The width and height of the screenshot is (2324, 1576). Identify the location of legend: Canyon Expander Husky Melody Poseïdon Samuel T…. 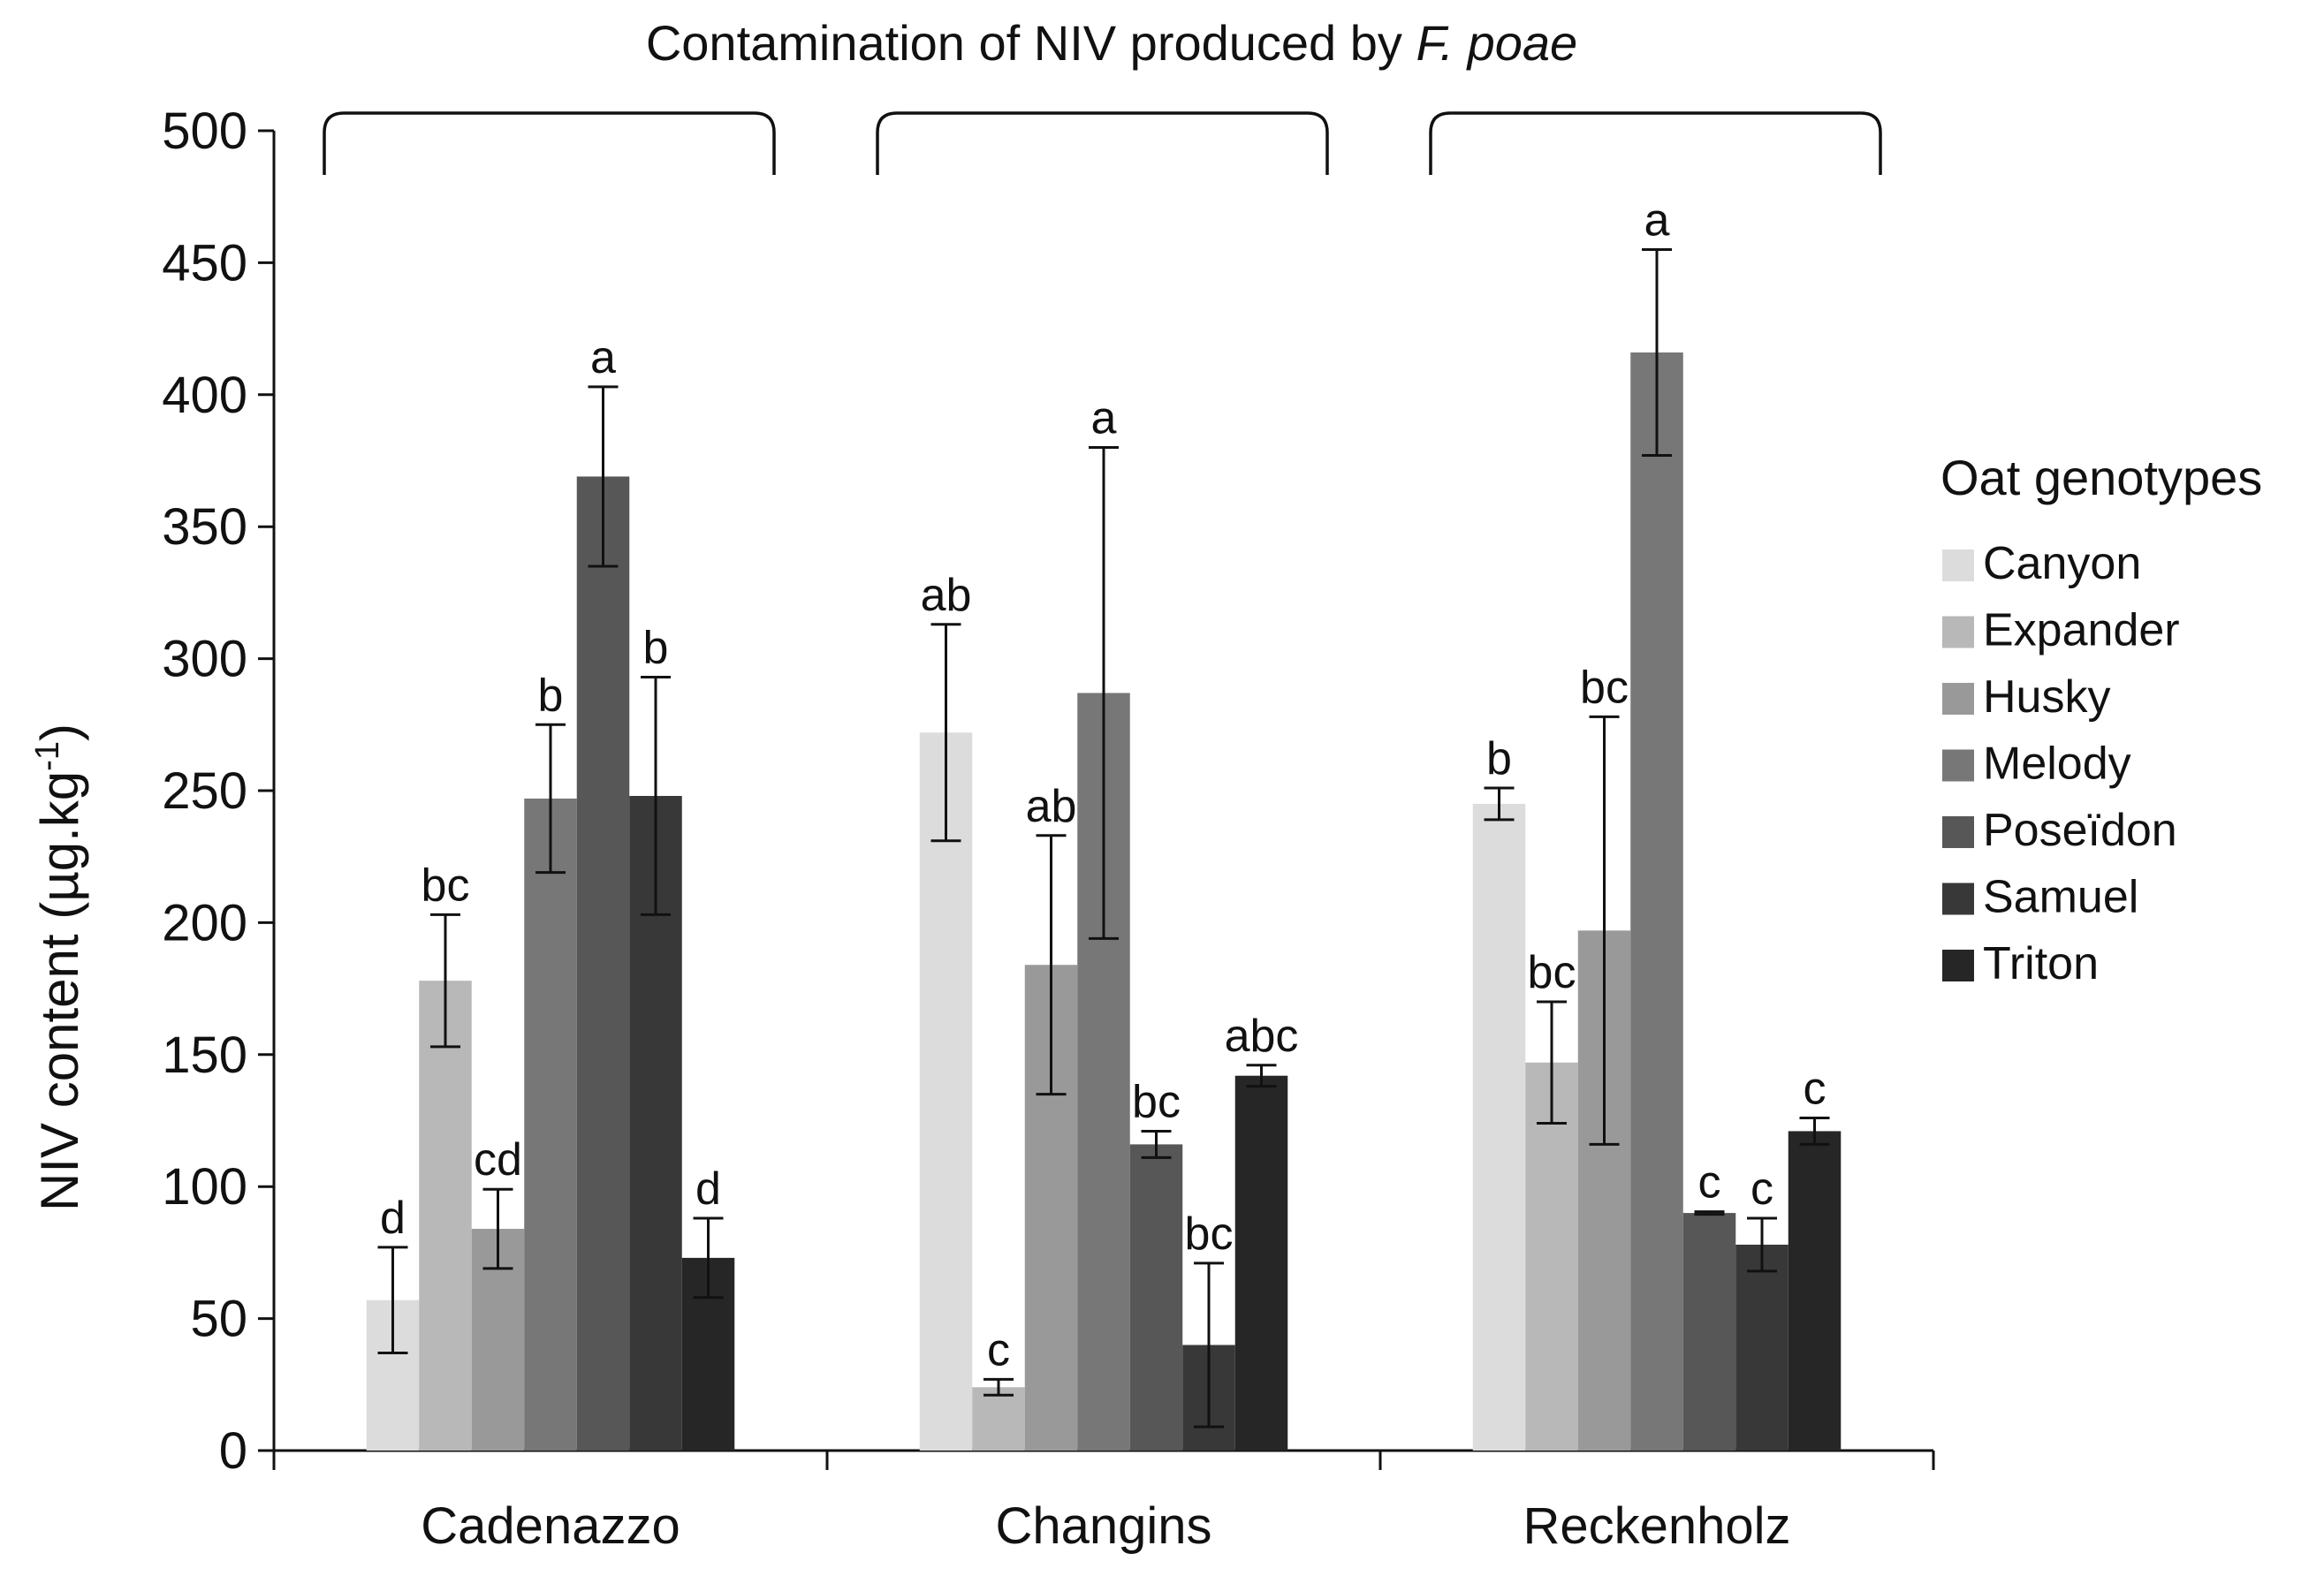
(2061, 763).